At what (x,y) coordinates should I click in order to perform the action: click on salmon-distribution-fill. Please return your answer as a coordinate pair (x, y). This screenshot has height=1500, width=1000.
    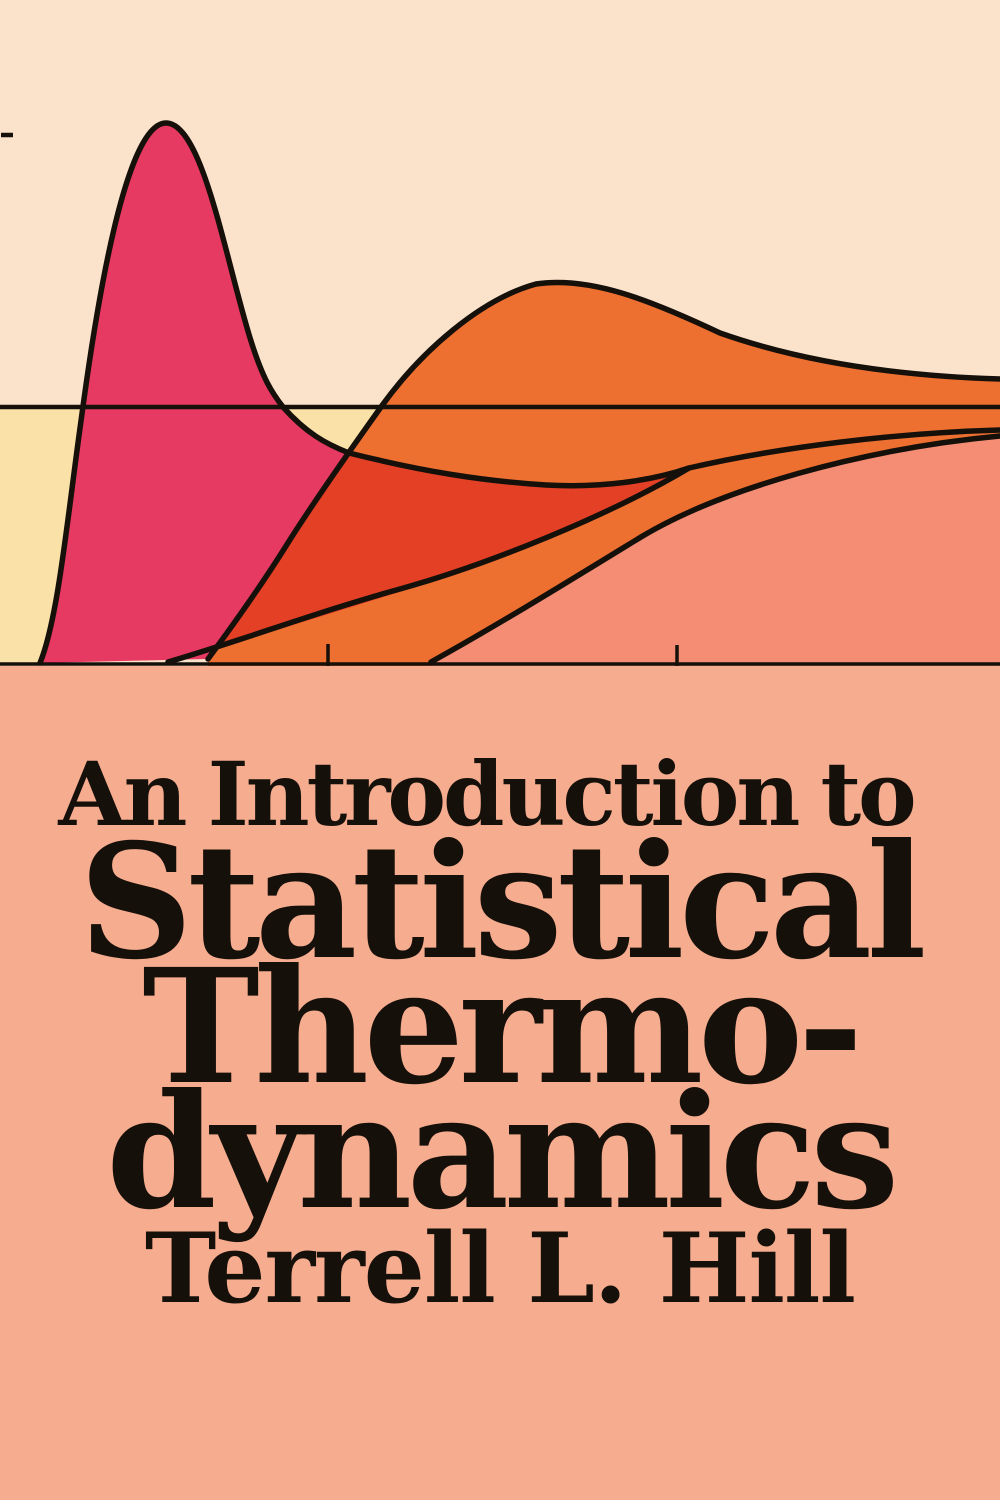
    Looking at the image, I should click on (715, 551).